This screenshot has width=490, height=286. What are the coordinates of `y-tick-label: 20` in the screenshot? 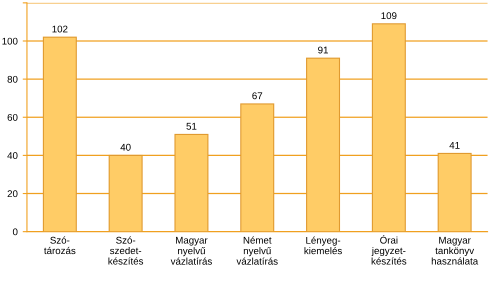 It's located at (13, 194).